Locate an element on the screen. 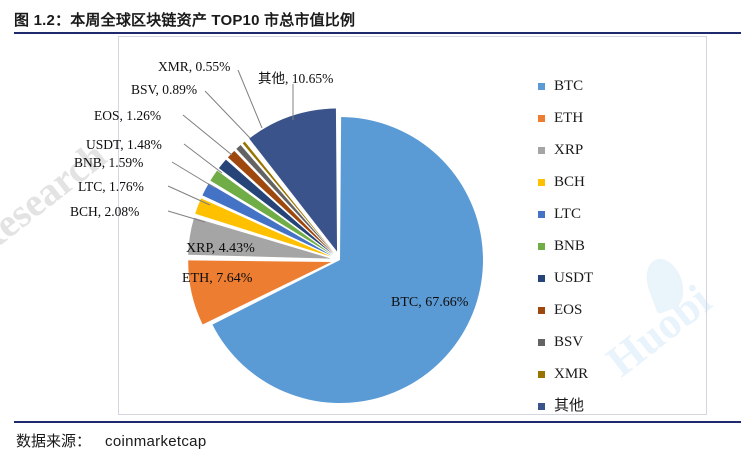  legend-item-BNB: BNB is located at coordinates (613, 246).